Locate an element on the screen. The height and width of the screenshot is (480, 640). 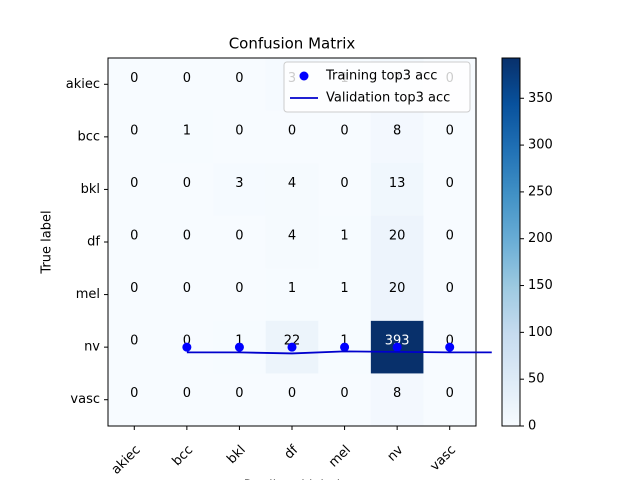
y-tick-label: bkl is located at coordinates (90, 189).